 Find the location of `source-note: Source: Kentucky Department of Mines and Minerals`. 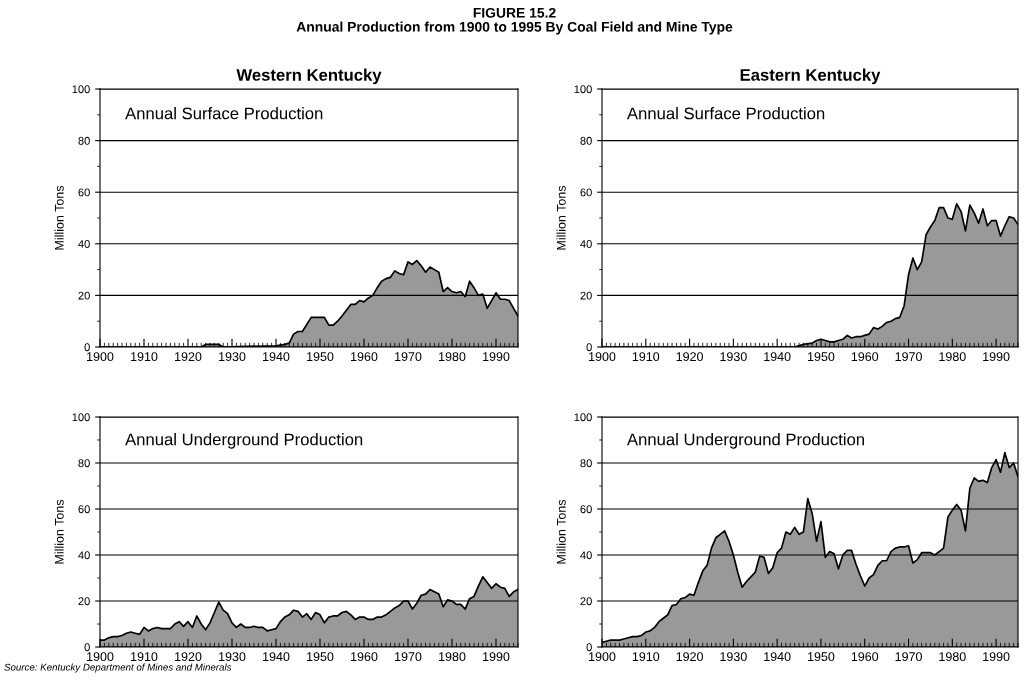

source-note: Source: Kentucky Department of Mines and Minerals is located at coordinates (118, 668).